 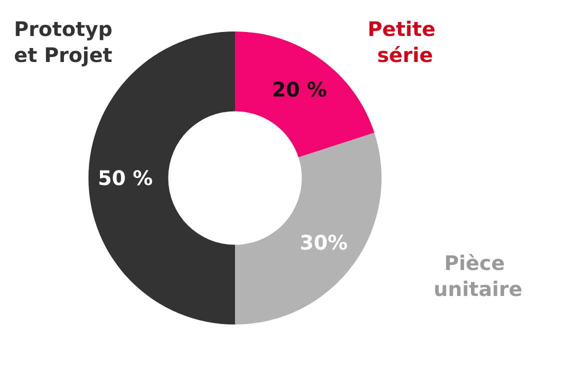 What do you see at coordinates (299, 89) in the screenshot?
I see `data-label: 20 %` at bounding box center [299, 89].